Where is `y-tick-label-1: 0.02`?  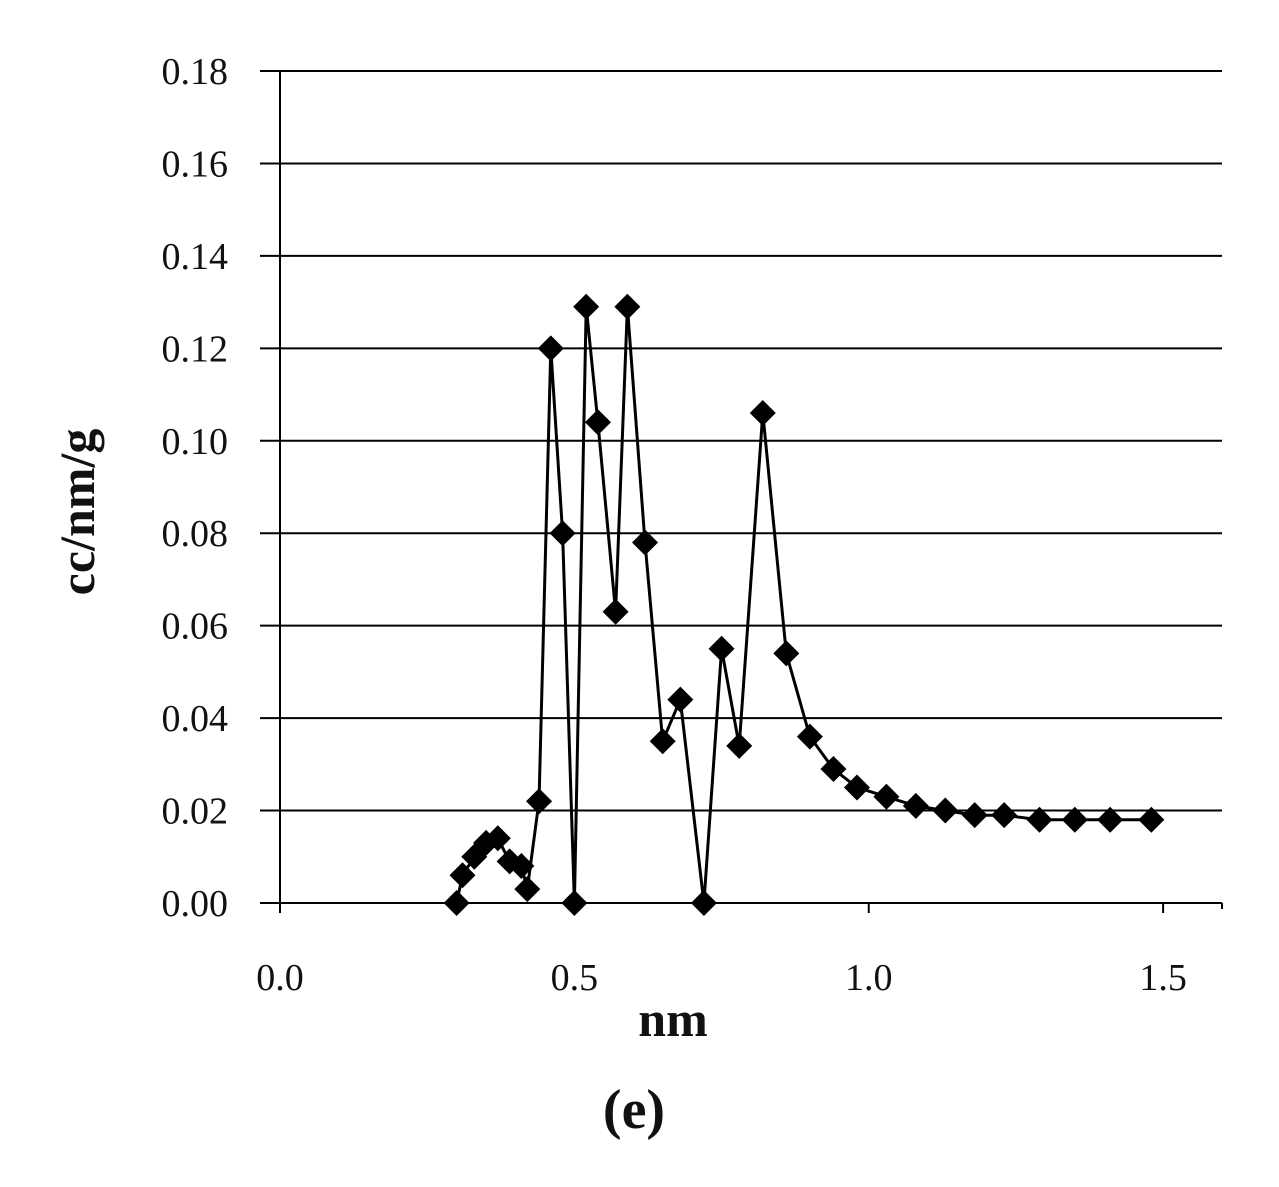 y-tick-label-1: 0.02 is located at coordinates (195, 812).